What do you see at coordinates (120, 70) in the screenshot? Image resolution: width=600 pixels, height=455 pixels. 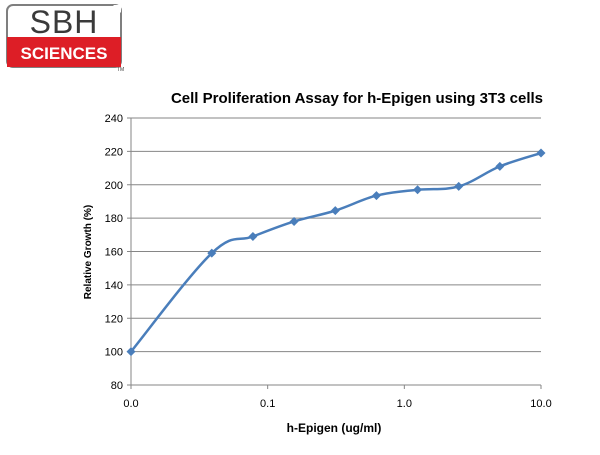 I see `logo-trademark: TM` at bounding box center [120, 70].